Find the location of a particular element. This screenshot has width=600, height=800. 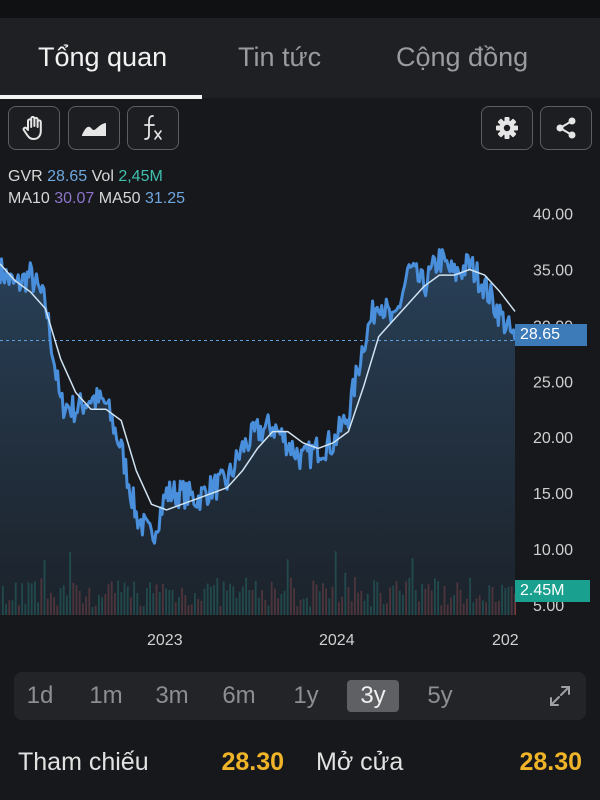

last-price-tag: 28.65 is located at coordinates (551, 335).